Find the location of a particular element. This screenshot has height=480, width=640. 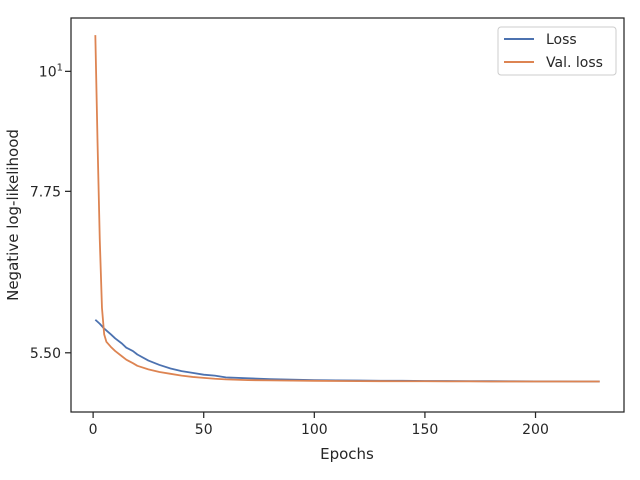

x-axis: 0 50 100 150 200 is located at coordinates (319, 425).